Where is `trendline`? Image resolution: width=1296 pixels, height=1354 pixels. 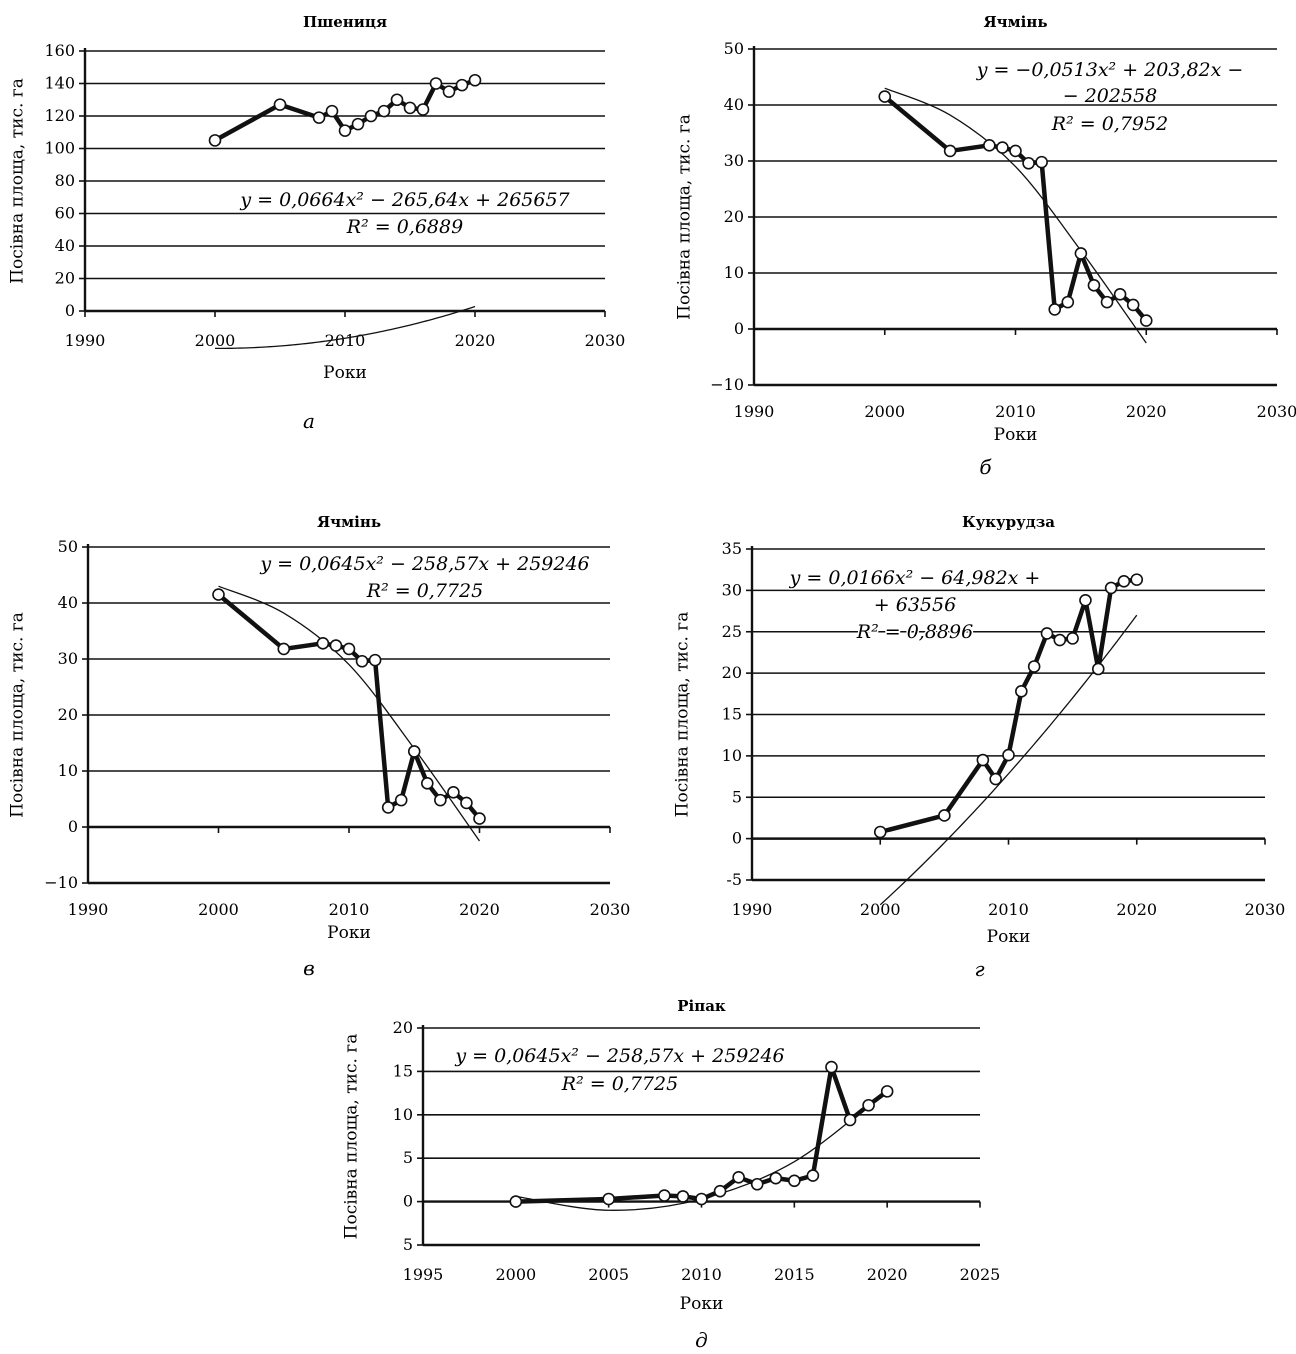 trendline is located at coordinates (345, 327).